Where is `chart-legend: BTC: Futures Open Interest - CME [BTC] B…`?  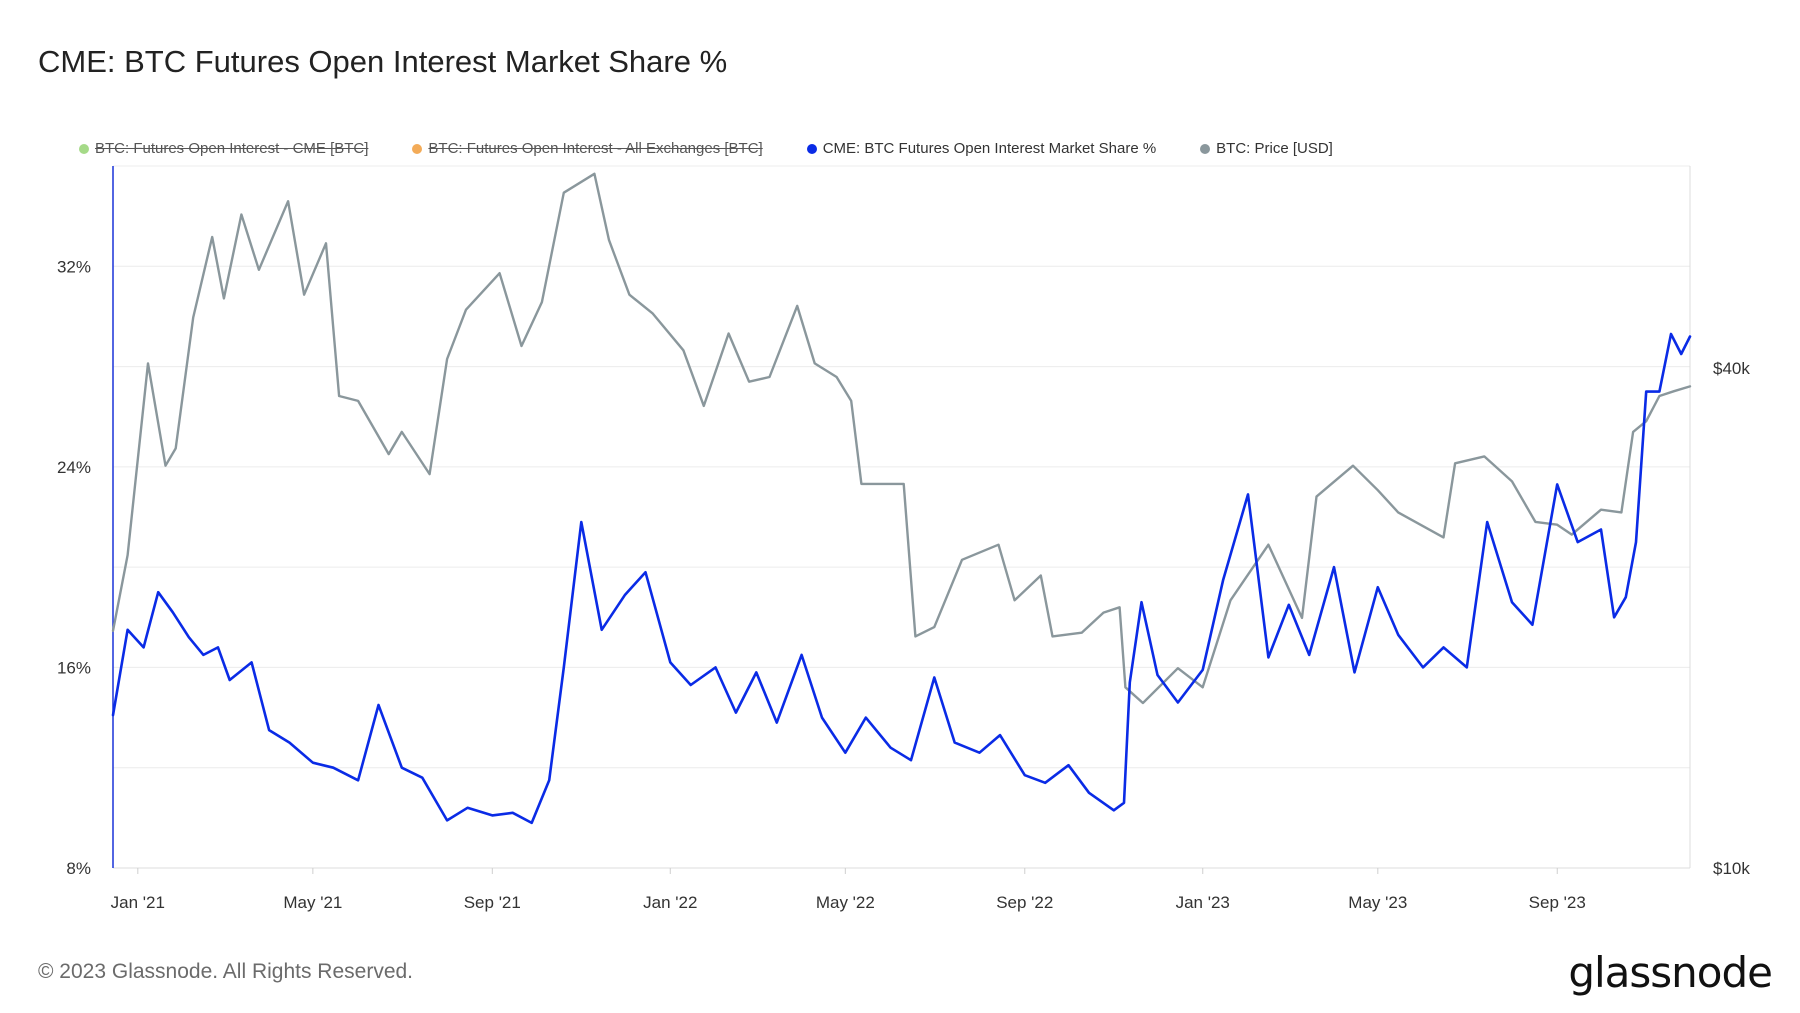
chart-legend: BTC: Futures Open Interest - CME [BTC] B… is located at coordinates (706, 148).